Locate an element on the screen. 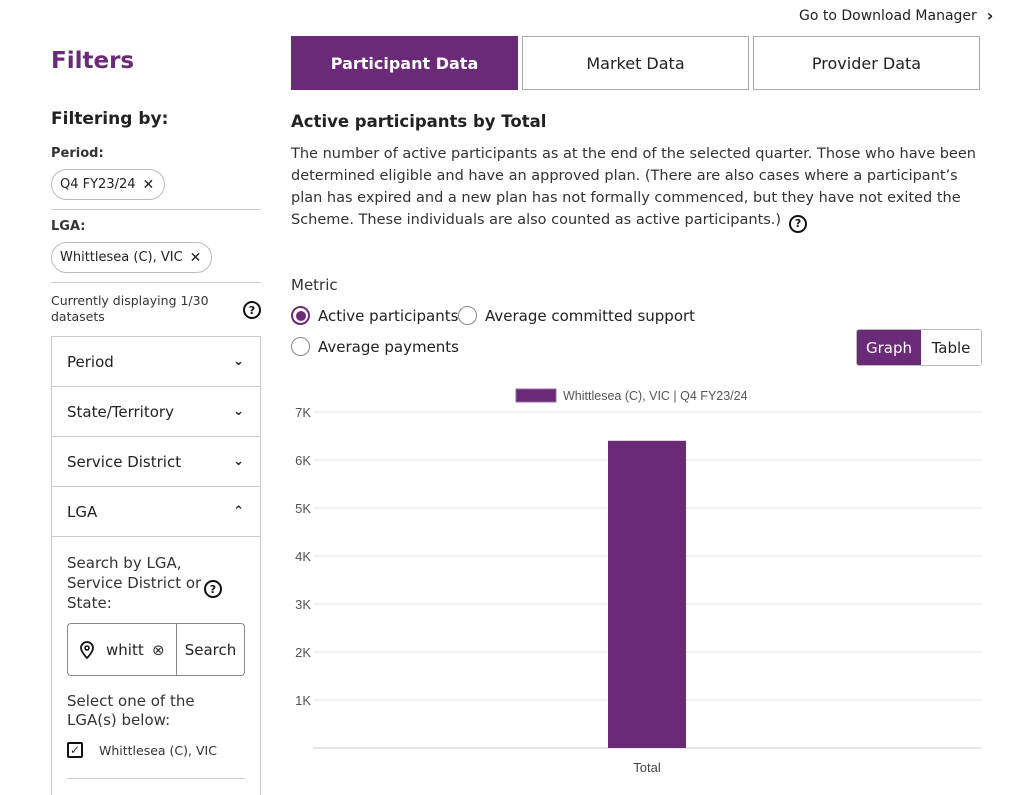  metric-average-committed-support: Average committed support is located at coordinates (576, 315).